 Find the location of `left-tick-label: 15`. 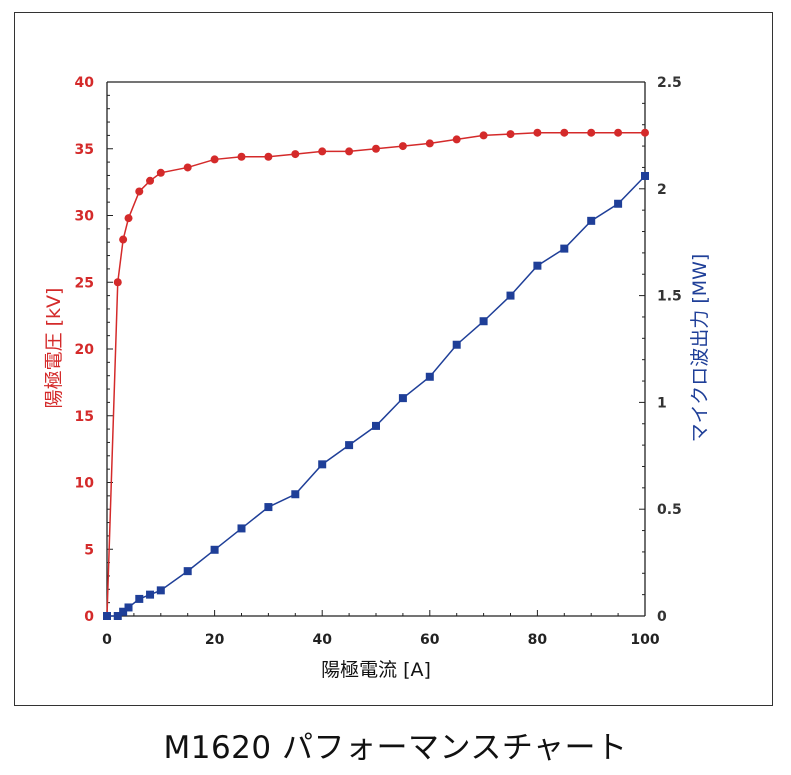

left-tick-label: 15 is located at coordinates (84, 417).